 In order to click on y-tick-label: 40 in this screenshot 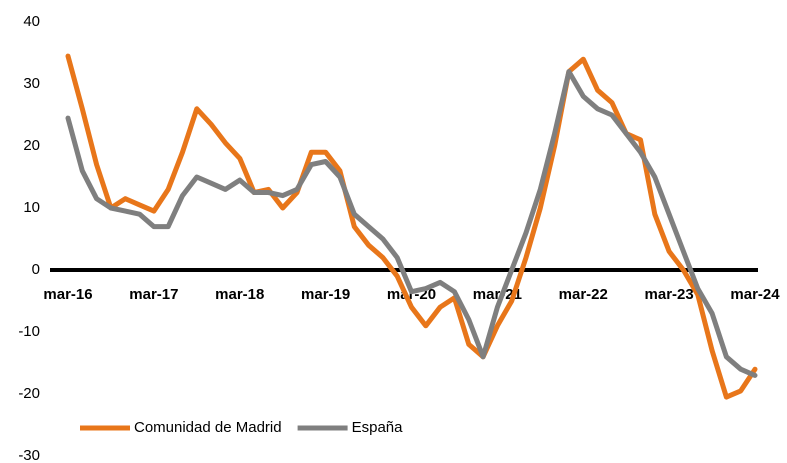, I will do `click(31, 21)`.